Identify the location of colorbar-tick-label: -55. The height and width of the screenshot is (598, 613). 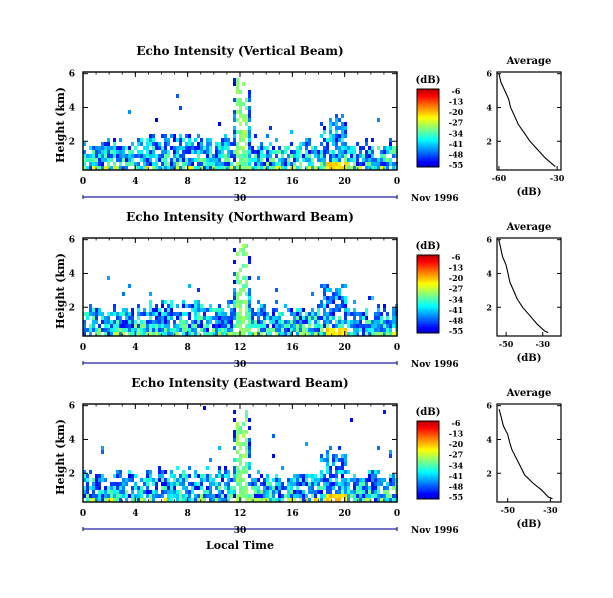
(456, 165).